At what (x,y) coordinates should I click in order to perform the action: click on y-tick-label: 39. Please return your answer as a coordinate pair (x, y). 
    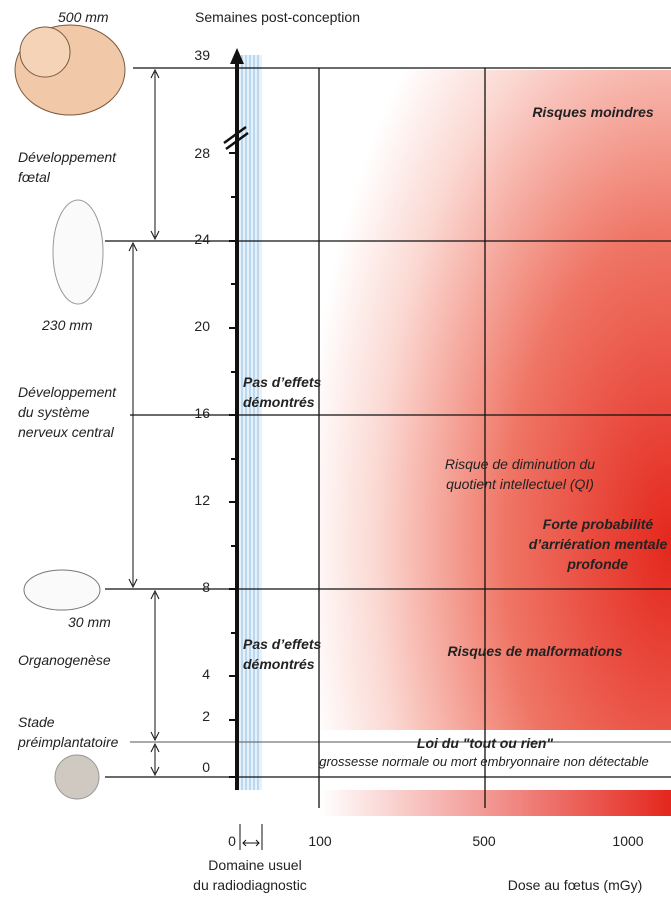
    Looking at the image, I should click on (202, 55).